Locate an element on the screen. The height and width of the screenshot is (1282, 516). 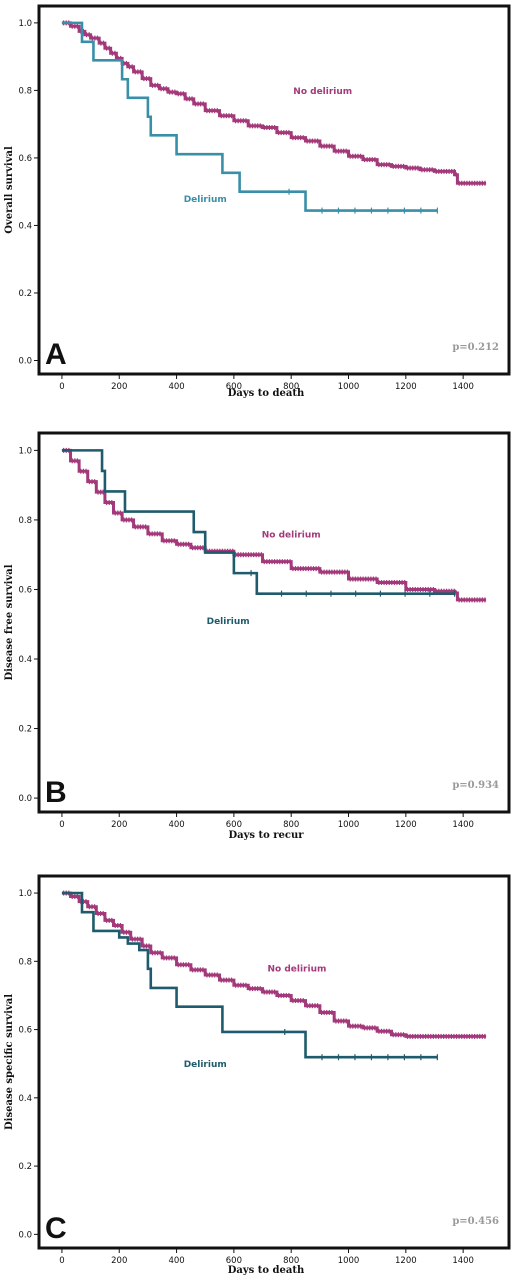
p-value-label: p=0.212 is located at coordinates (475, 347).